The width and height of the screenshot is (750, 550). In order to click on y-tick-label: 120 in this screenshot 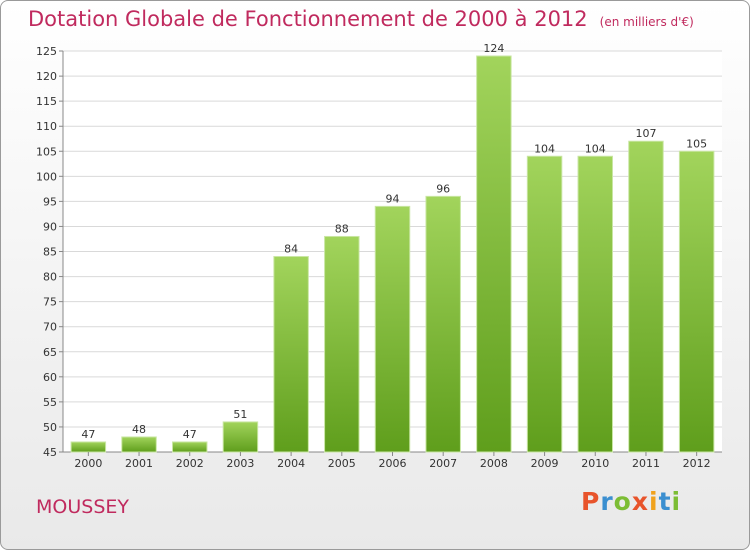, I will do `click(46, 76)`.